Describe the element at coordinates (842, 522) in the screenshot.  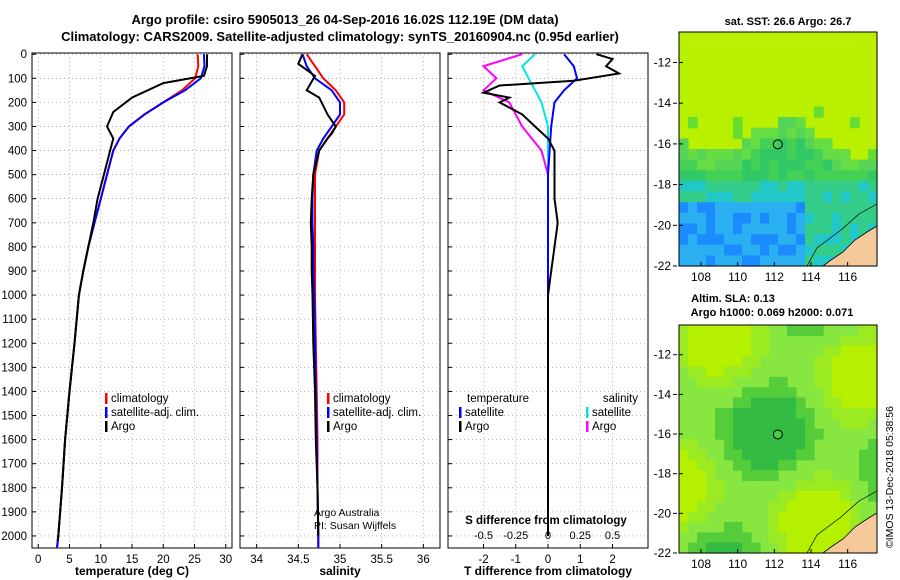
I see `bathymetry-contour` at that location.